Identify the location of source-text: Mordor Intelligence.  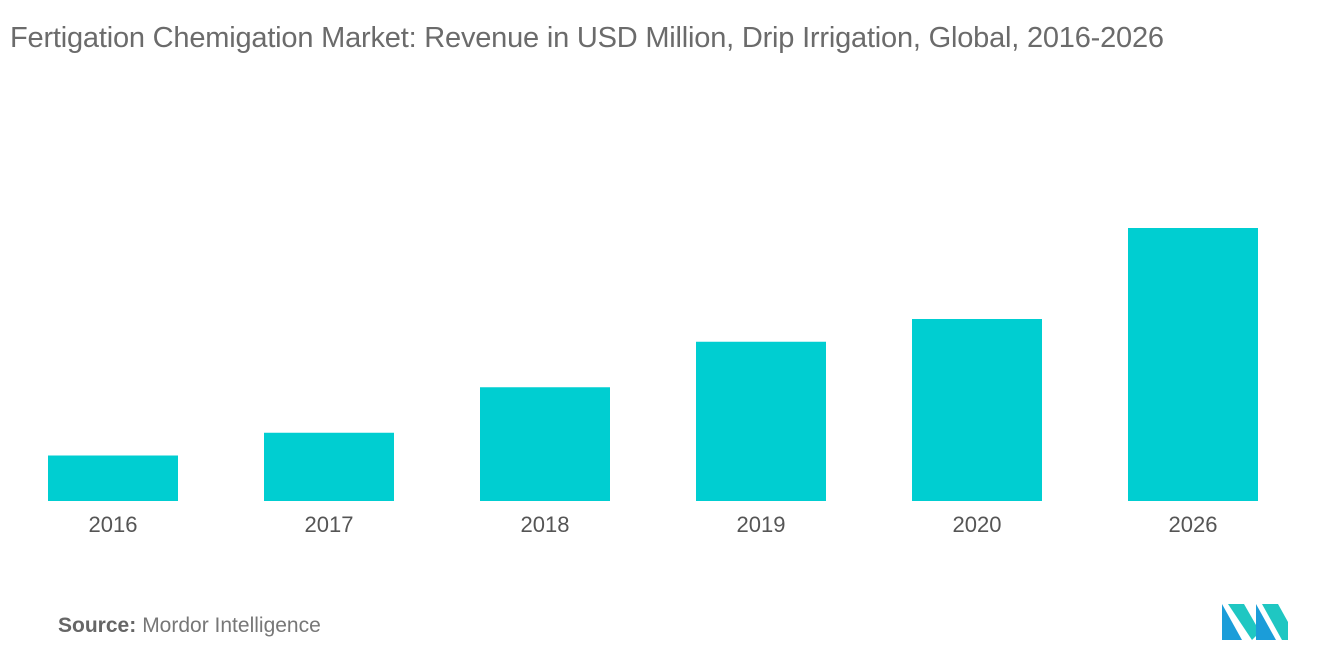
(231, 625).